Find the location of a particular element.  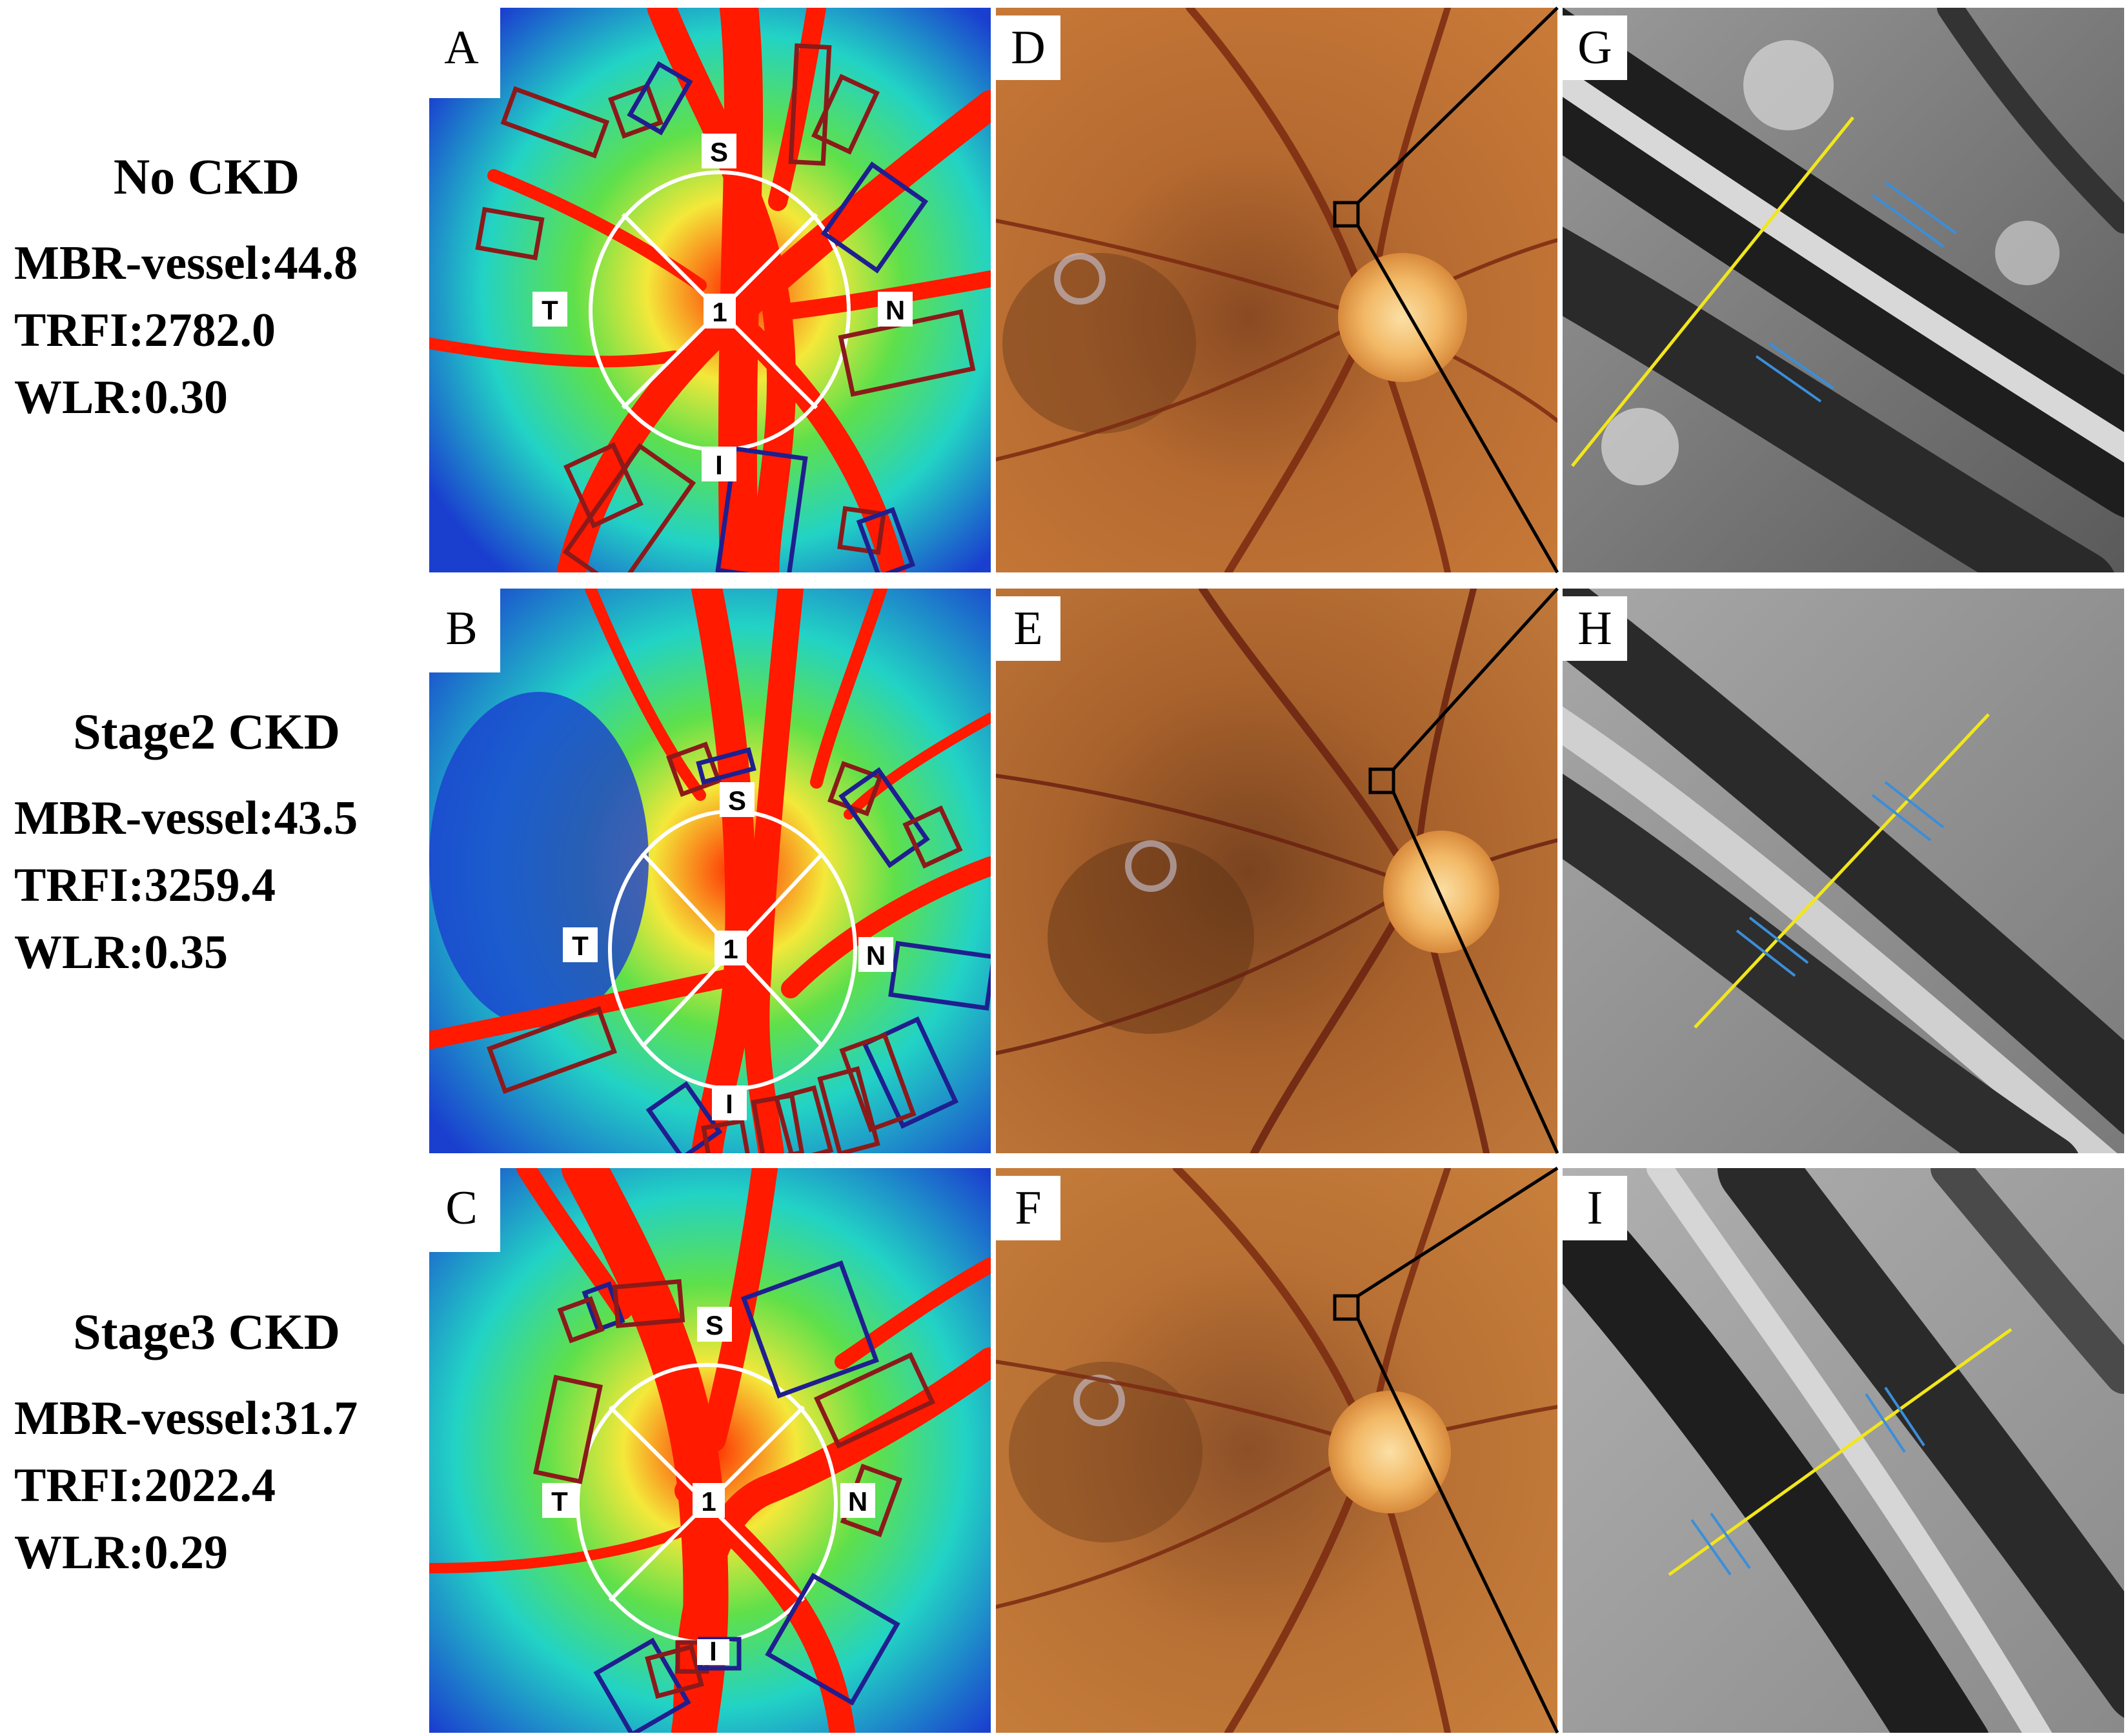

metric-mbr-vessel: MBR-vessel:31.7 is located at coordinates (186, 1418).